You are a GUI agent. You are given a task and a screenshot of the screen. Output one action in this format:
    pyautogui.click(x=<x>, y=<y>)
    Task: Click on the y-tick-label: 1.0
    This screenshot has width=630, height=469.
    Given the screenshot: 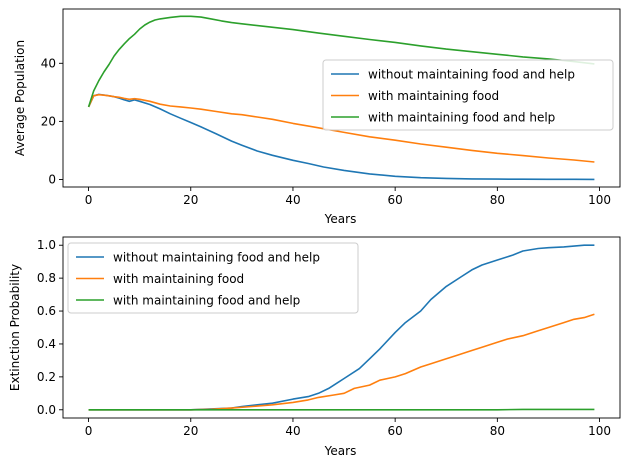 What is the action you would take?
    pyautogui.click(x=46, y=245)
    